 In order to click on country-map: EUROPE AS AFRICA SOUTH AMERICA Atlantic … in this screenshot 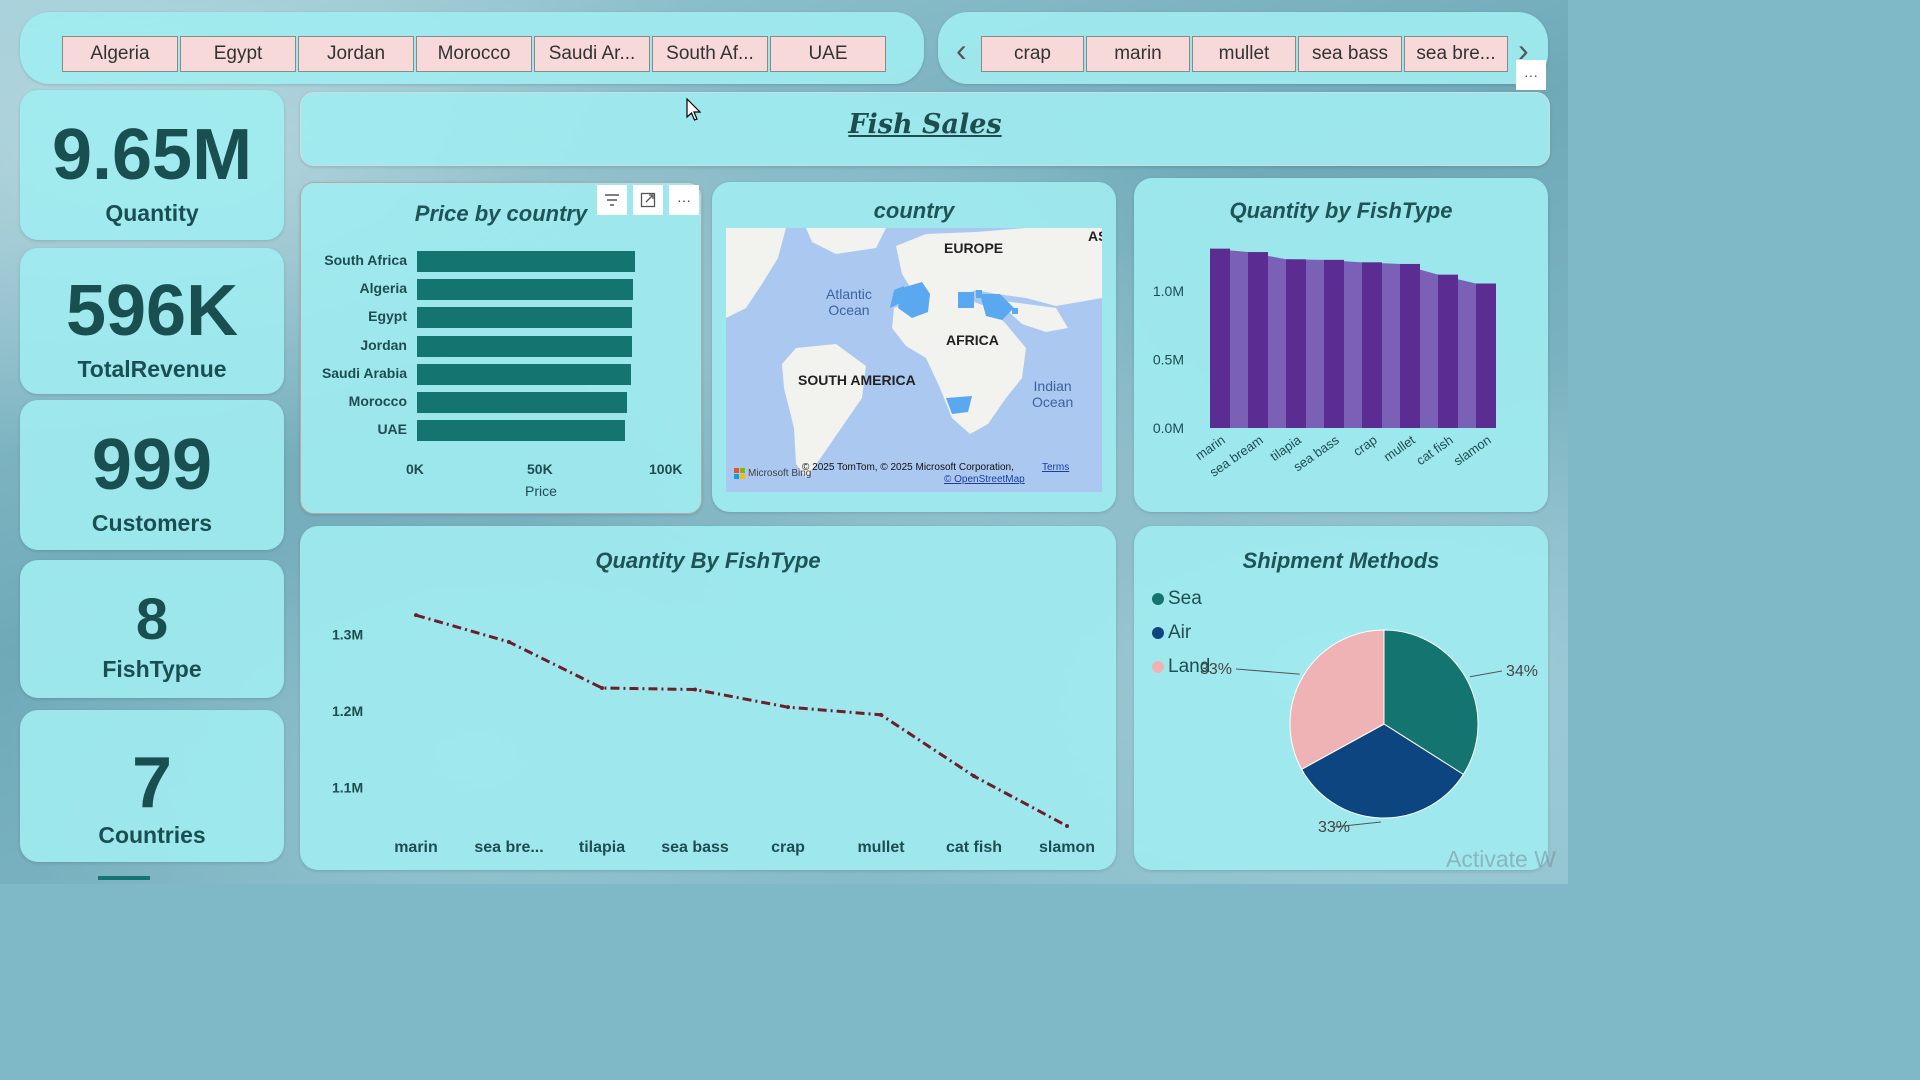, I will do `click(914, 360)`.